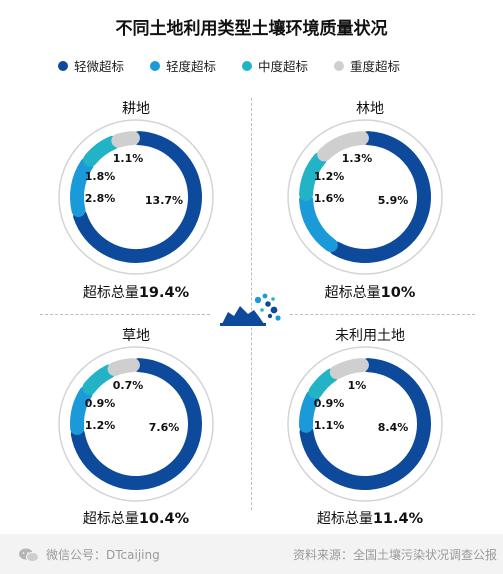 Image resolution: width=503 pixels, height=574 pixels. Describe the element at coordinates (393, 427) in the screenshot. I see `data-label-slight: 8.4%` at that location.